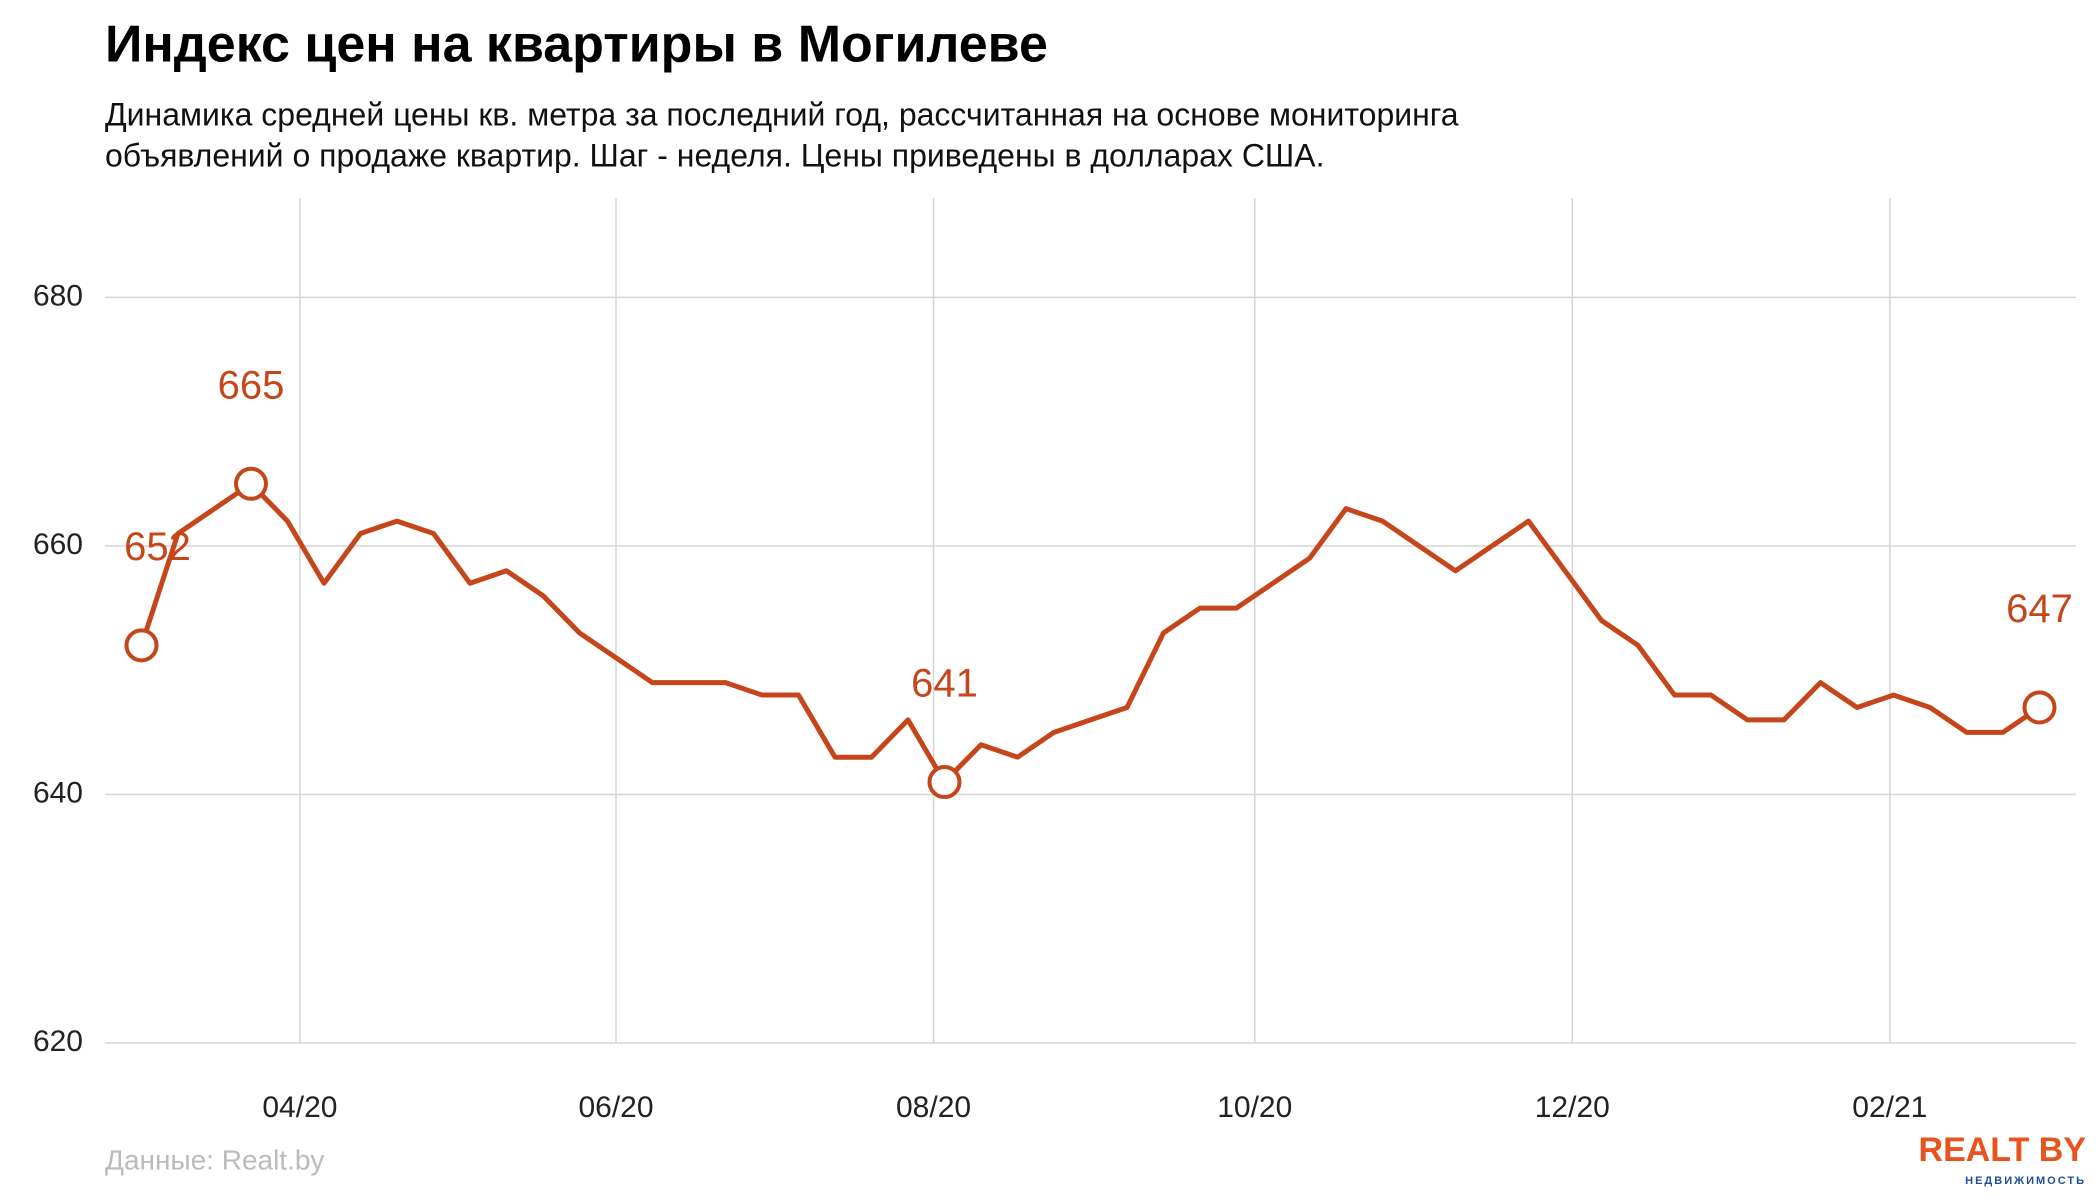 The width and height of the screenshot is (2100, 1200). I want to click on x-tick-label: 12/20, so click(1572, 1107).